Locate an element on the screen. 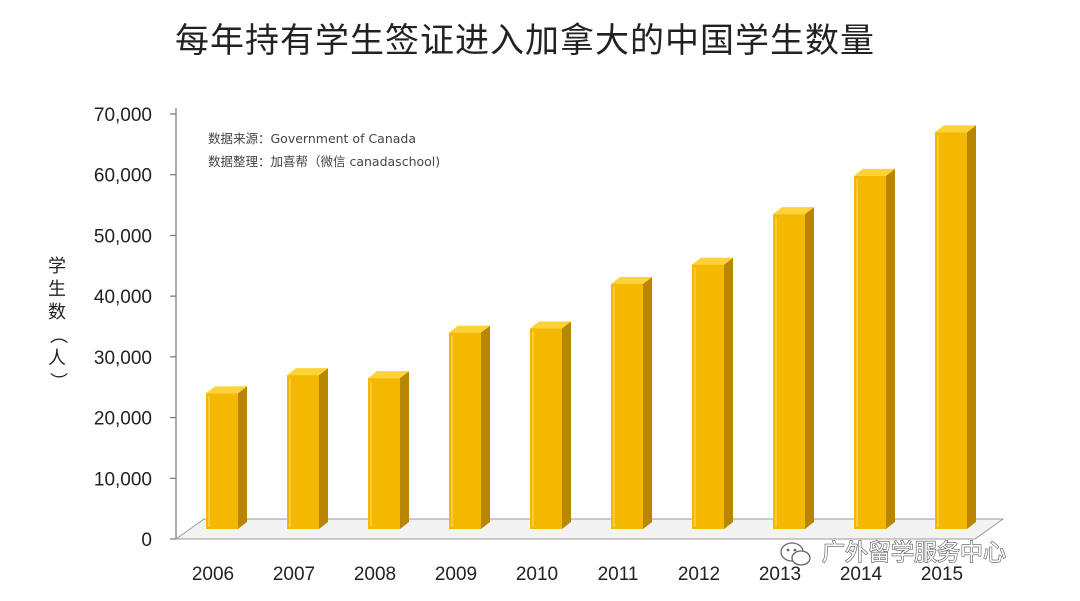 This screenshot has height=601, width=1080. bar-2008 is located at coordinates (388, 450).